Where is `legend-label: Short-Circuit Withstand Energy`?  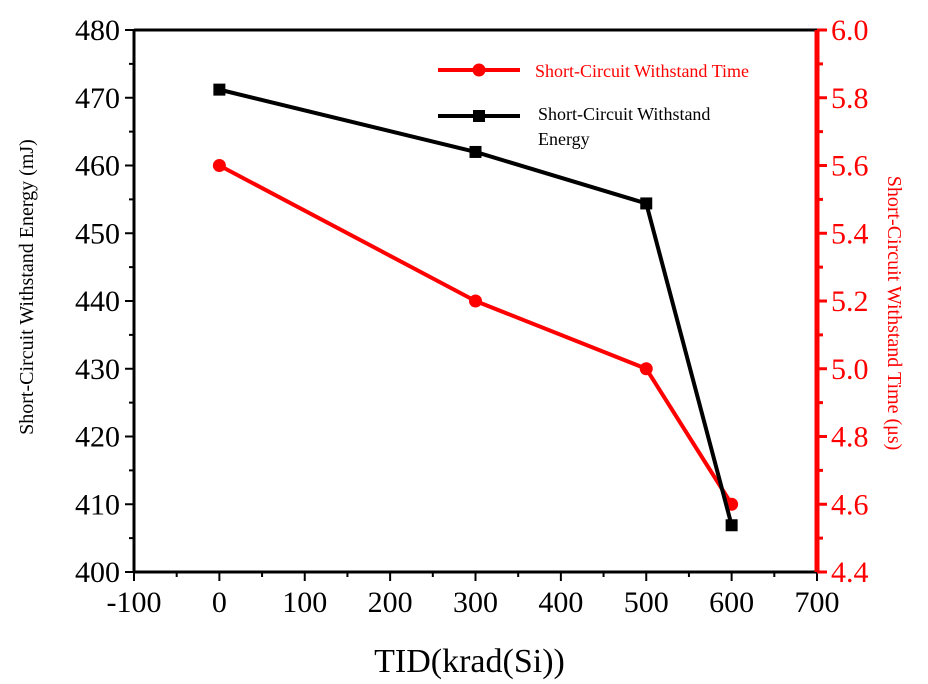
legend-label: Short-Circuit Withstand Energy is located at coordinates (624, 126).